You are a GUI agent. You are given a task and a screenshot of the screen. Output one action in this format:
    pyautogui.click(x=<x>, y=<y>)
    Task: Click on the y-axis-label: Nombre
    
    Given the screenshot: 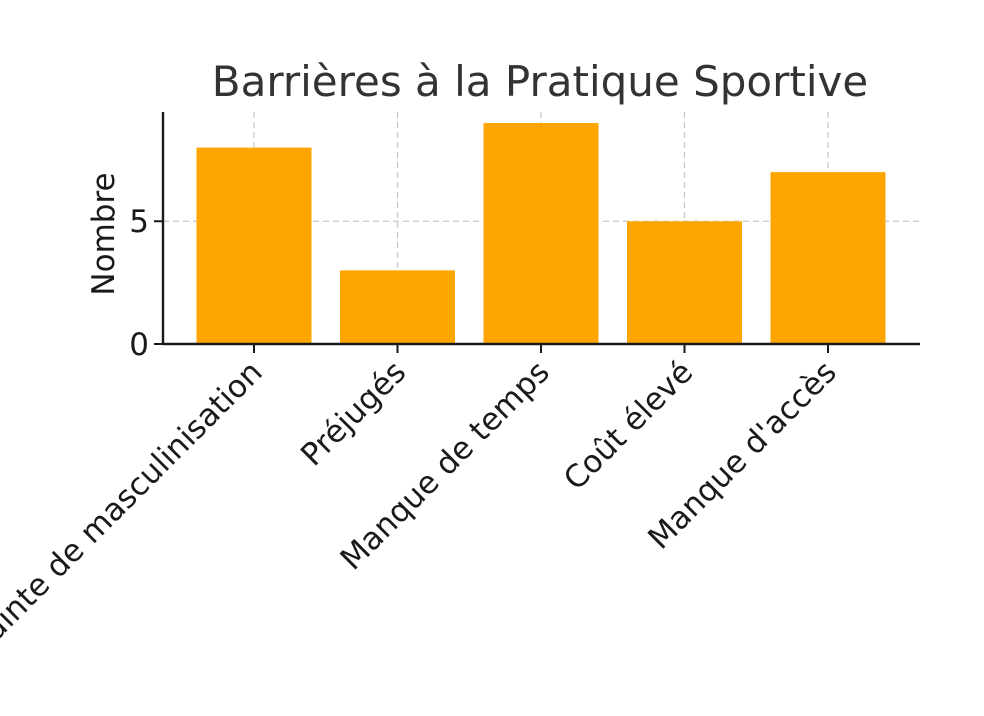 What is the action you would take?
    pyautogui.click(x=104, y=233)
    